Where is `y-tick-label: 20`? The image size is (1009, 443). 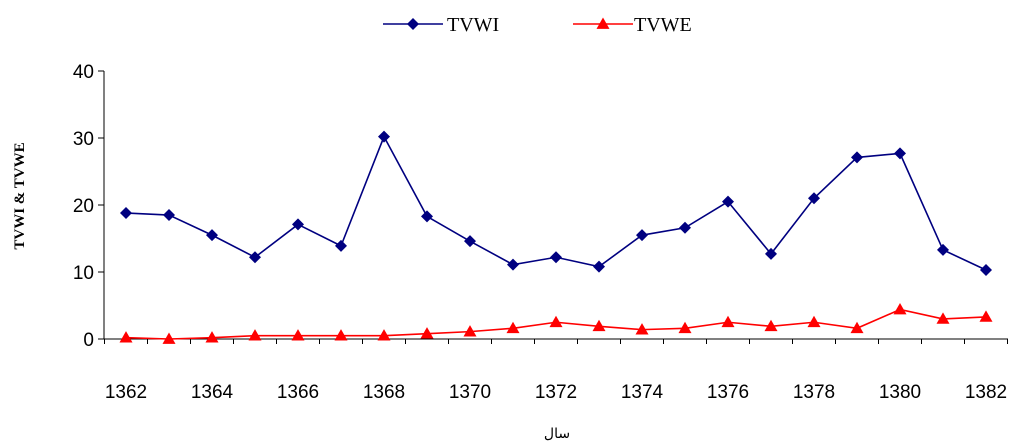 y-tick-label: 20 is located at coordinates (83, 206).